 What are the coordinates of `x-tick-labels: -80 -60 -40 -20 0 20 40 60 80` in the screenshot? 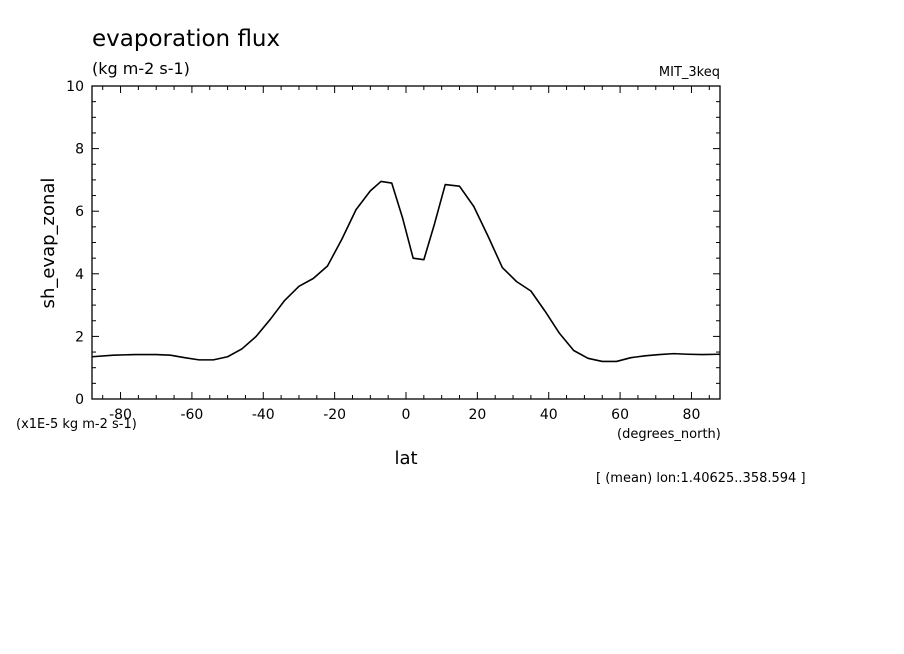 It's located at (404, 415).